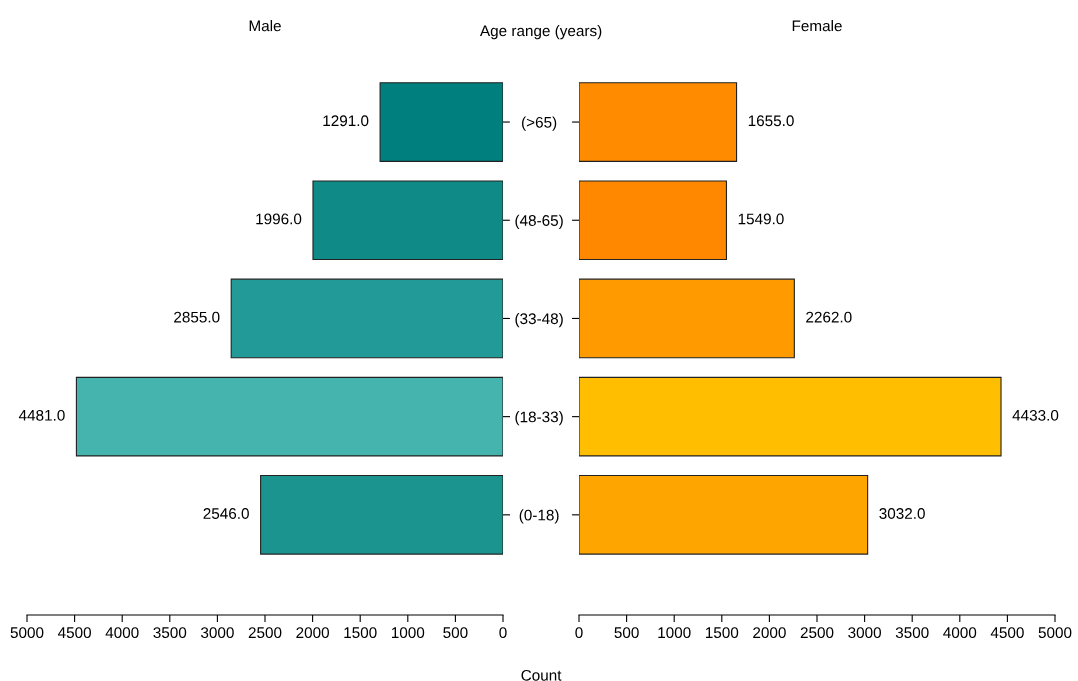  I want to click on y-tick-label: (>65), so click(539, 123).